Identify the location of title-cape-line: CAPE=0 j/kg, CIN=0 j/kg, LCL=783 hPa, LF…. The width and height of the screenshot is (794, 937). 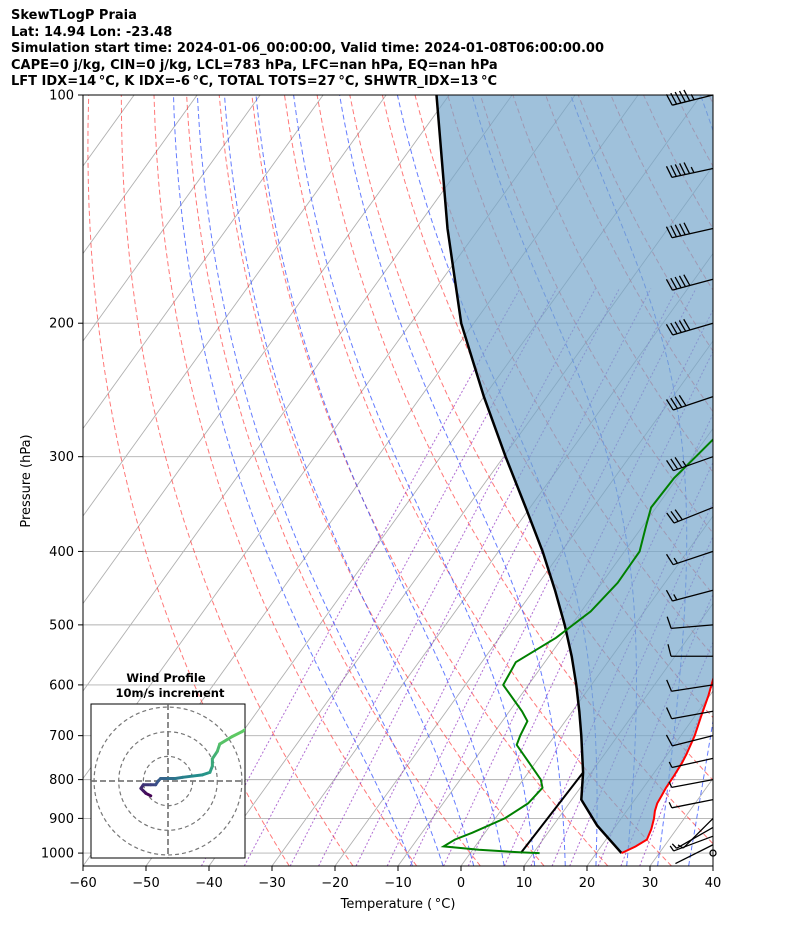
(254, 65).